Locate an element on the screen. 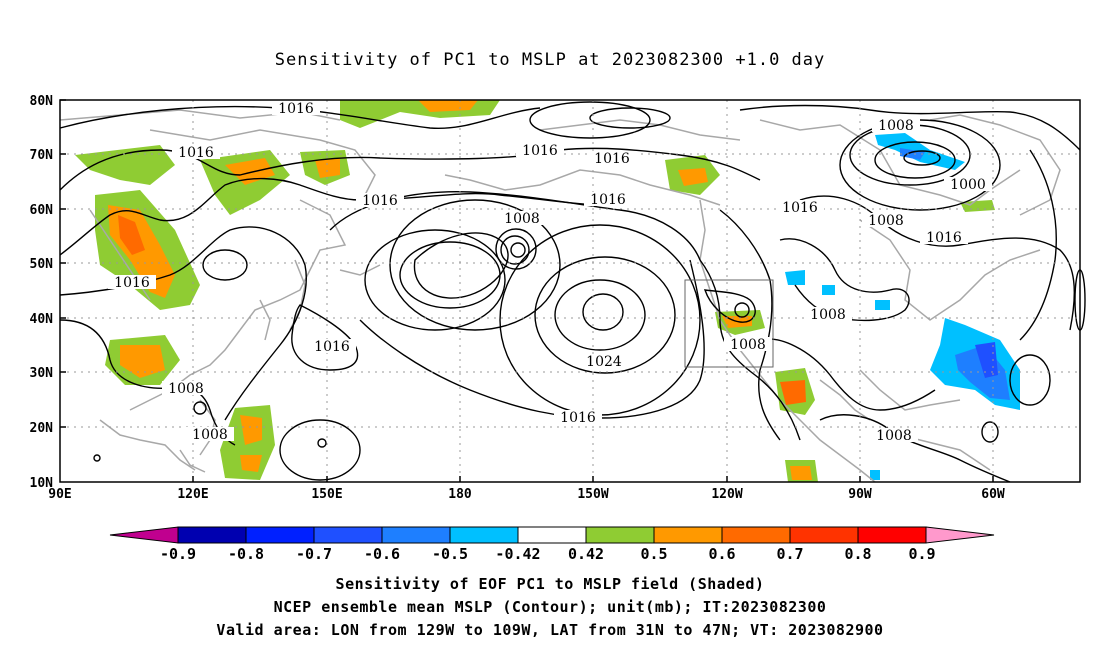 Image resolution: width=1100 pixels, height=650 pixels. lat-label-70n: 70N is located at coordinates (42, 155).